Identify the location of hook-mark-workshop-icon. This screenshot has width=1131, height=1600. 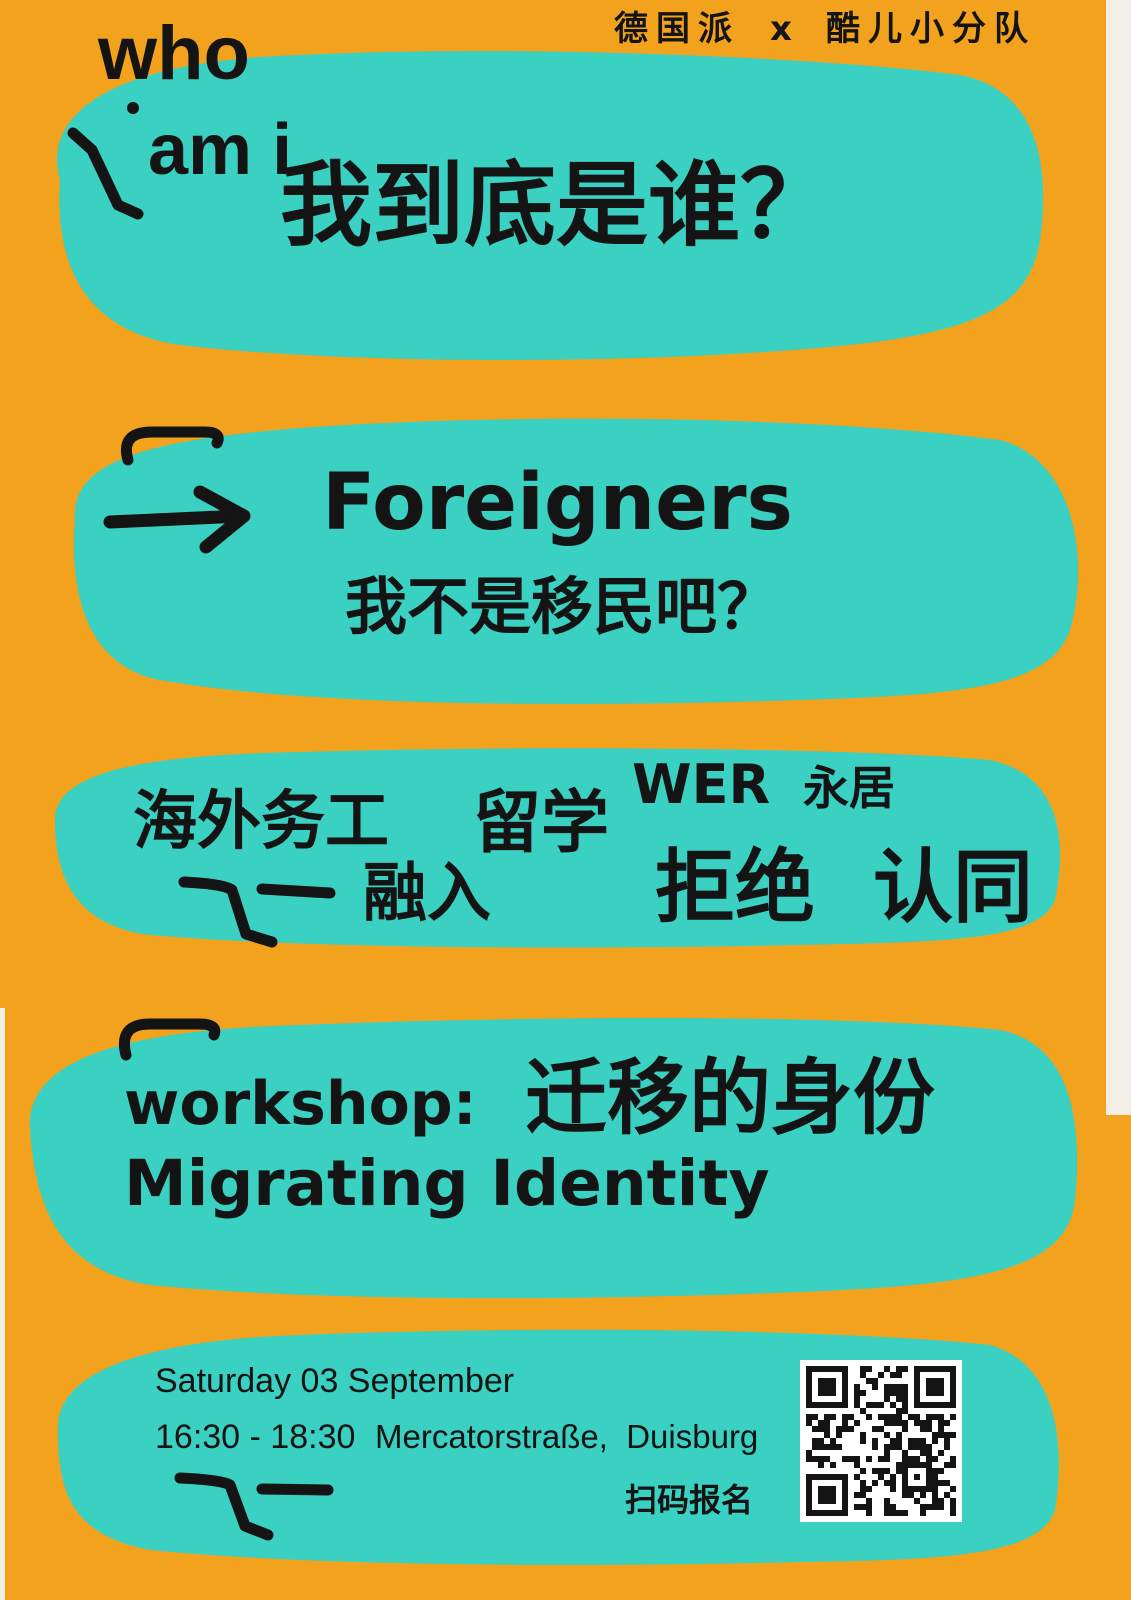
(170, 1039).